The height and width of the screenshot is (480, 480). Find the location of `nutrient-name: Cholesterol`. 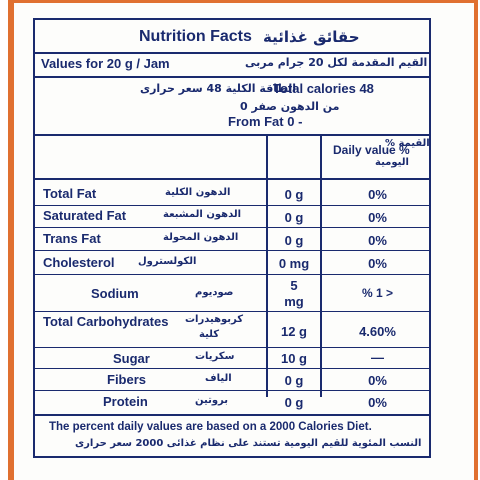

nutrient-name: Cholesterol is located at coordinates (79, 262).